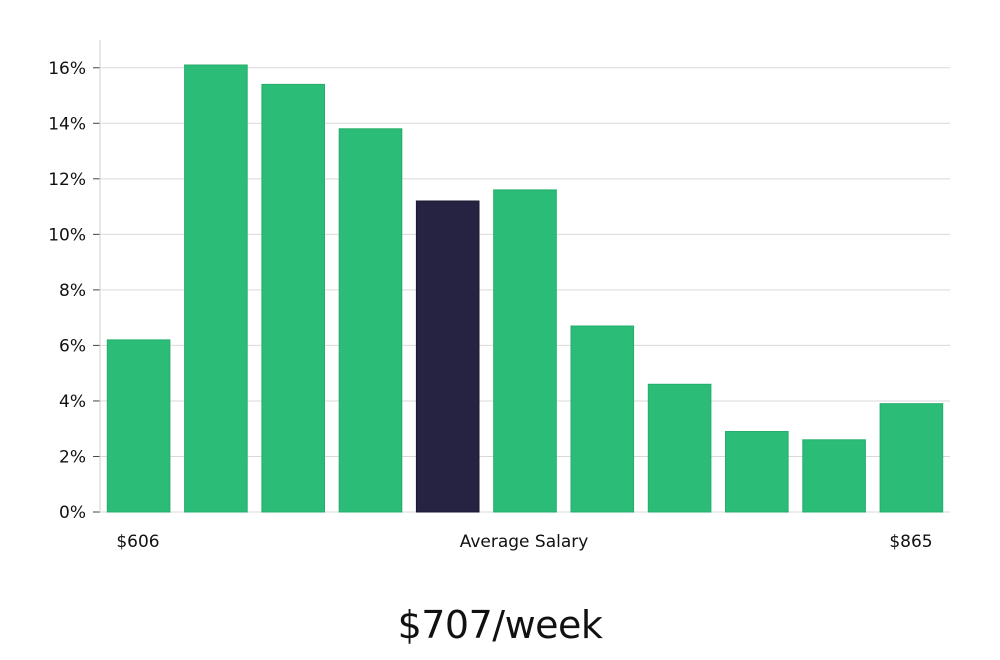 This screenshot has width=1000, height=660. Describe the element at coordinates (67, 69) in the screenshot. I see `y-tick-label: 16%` at that location.